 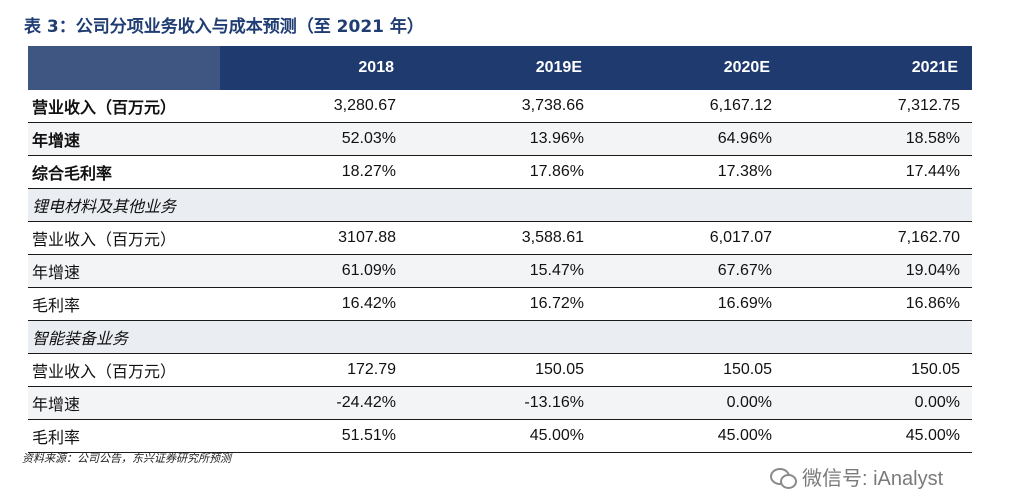 I want to click on header-year: 2021E, so click(x=878, y=68).